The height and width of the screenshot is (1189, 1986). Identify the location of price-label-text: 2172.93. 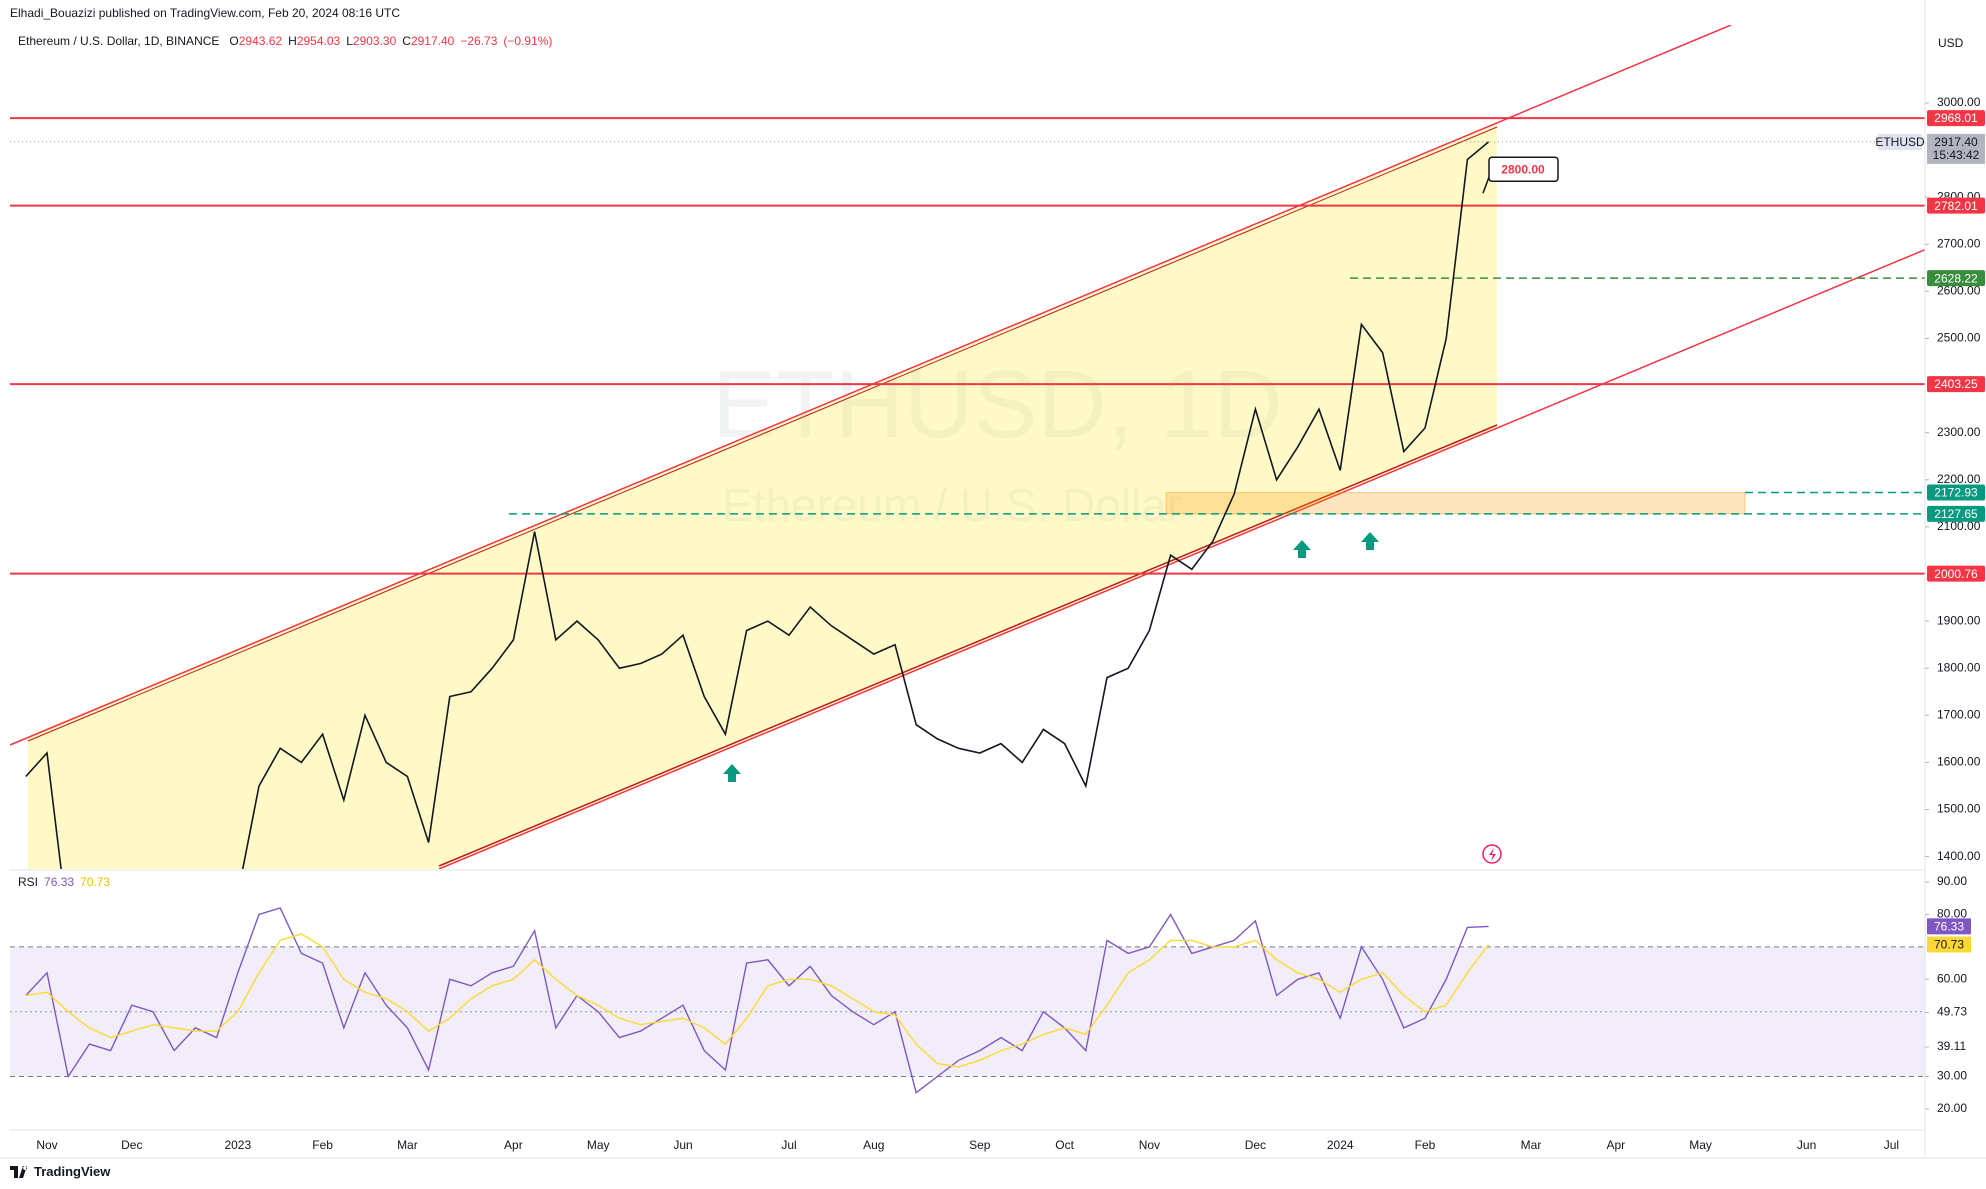
(1956, 493).